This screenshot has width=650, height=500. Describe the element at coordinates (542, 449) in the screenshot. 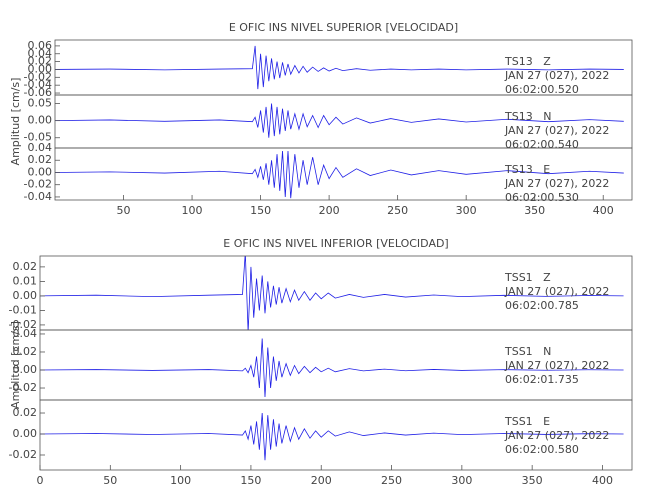

I see `trace-time: 06:02:00.580` at that location.